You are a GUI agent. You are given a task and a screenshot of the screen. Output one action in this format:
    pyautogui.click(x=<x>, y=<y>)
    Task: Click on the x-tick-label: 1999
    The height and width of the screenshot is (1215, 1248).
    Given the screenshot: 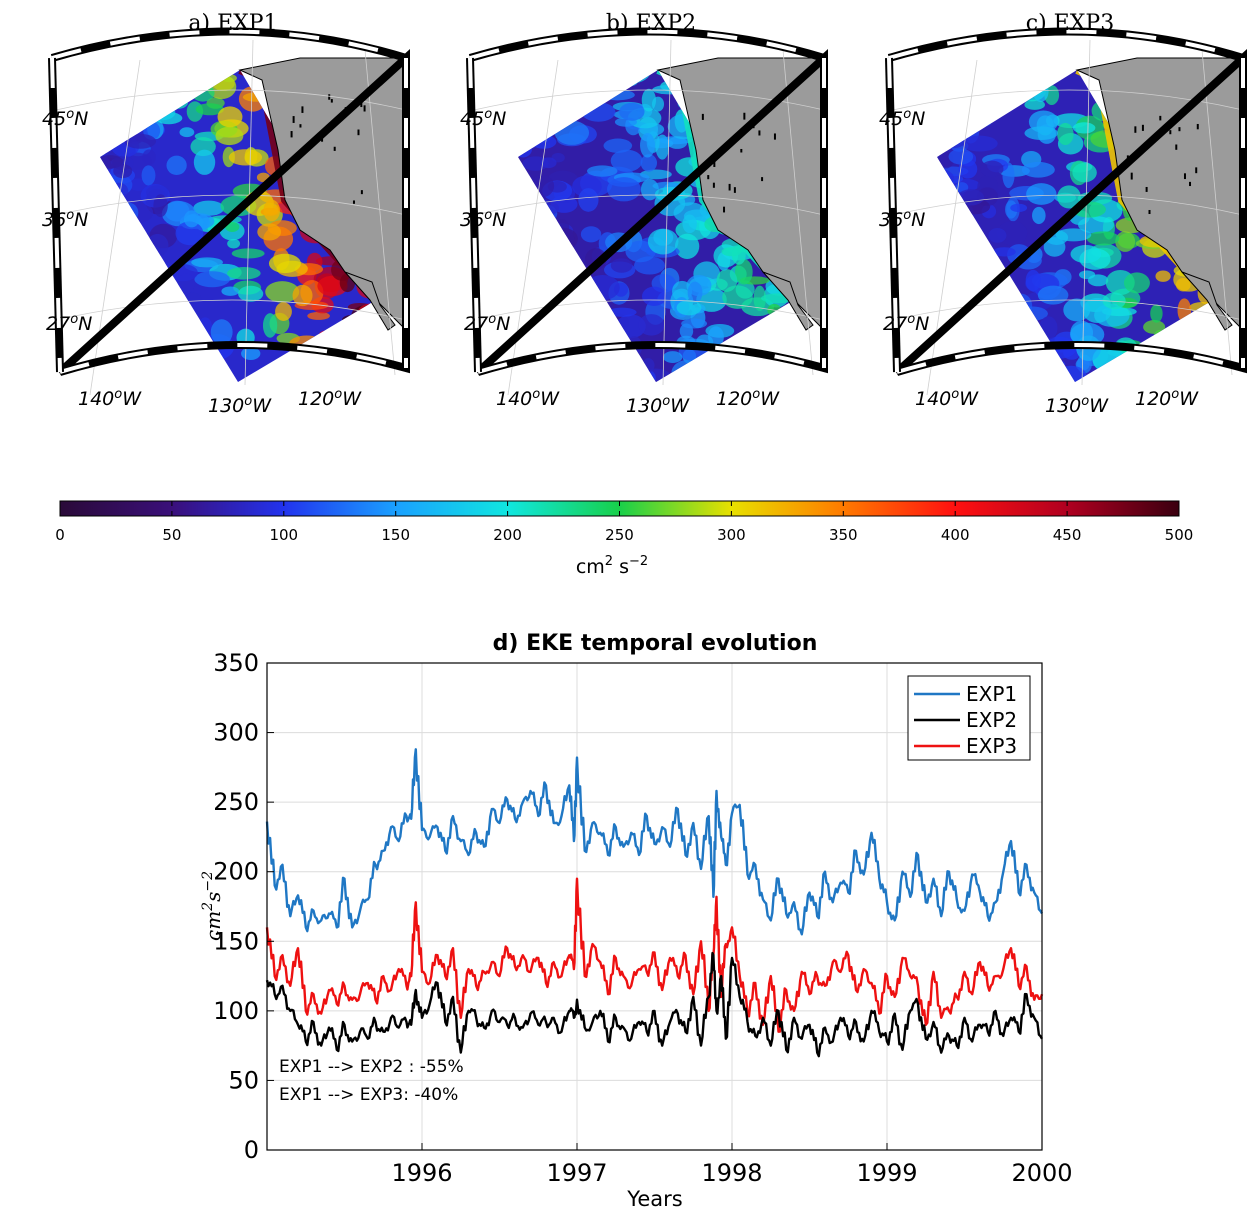 What is the action you would take?
    pyautogui.click(x=886, y=1173)
    